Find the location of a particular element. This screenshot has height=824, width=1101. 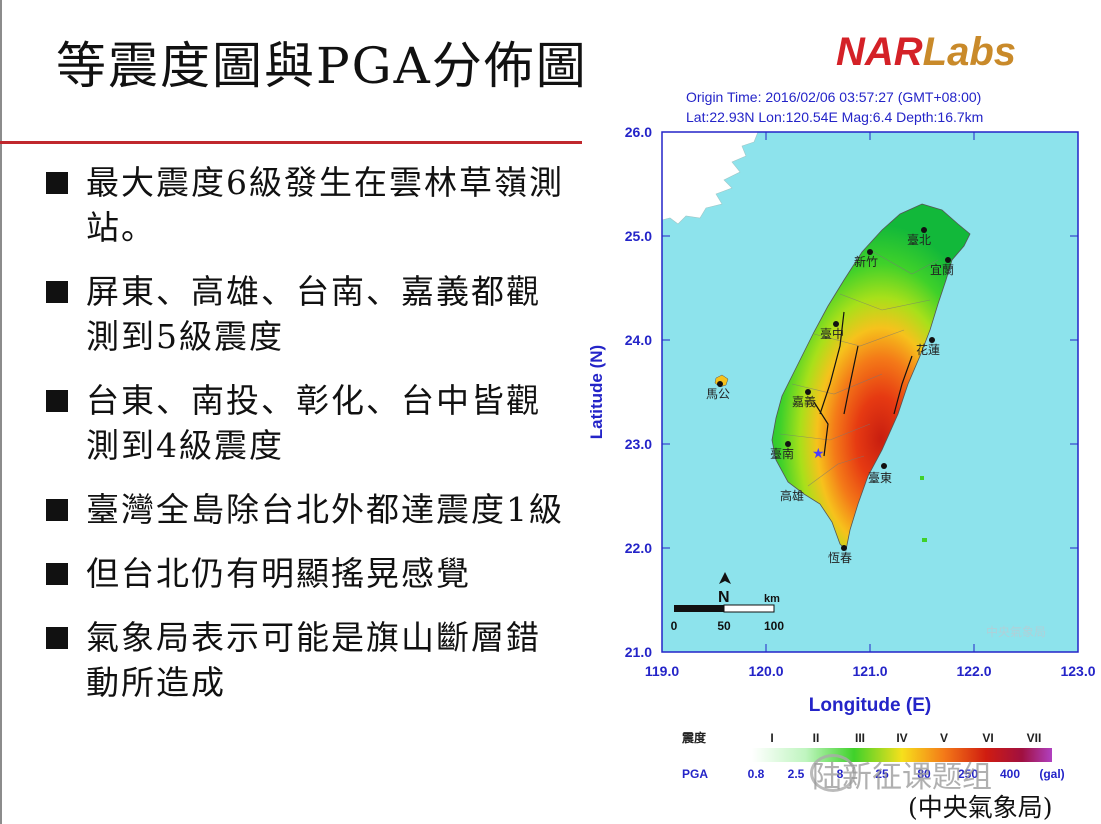

narlabs-logo: NARLabs is located at coordinates (926, 52).